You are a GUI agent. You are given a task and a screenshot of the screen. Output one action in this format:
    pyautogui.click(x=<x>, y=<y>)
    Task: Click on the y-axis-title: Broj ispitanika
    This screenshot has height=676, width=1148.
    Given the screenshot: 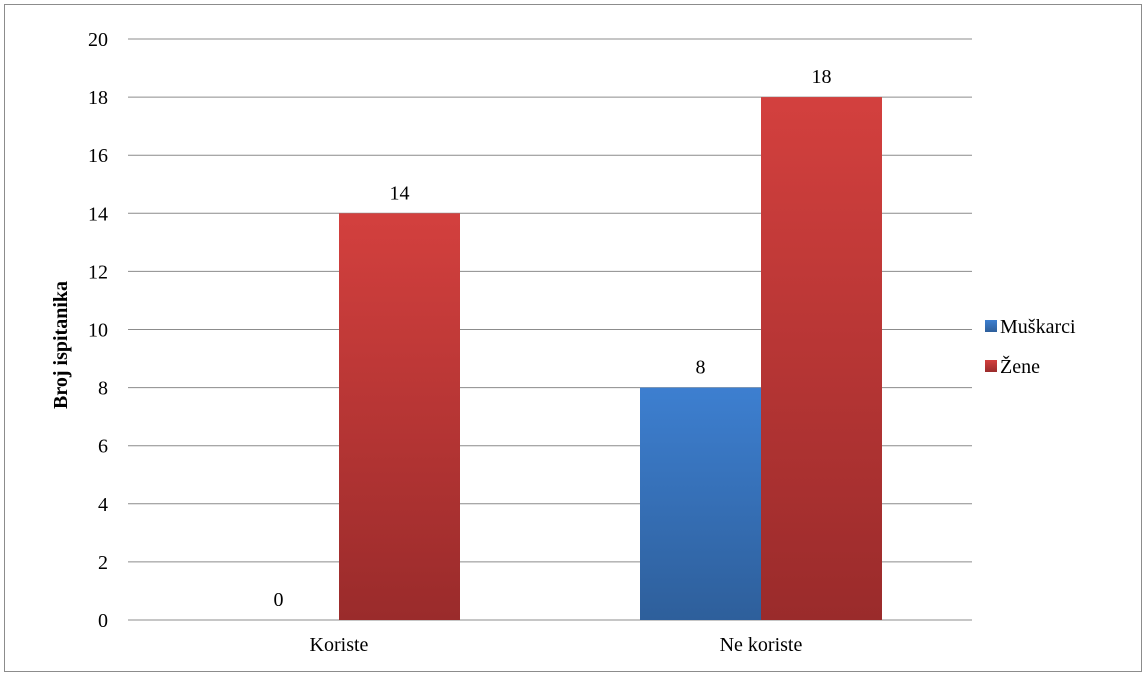 What is the action you would take?
    pyautogui.click(x=61, y=345)
    